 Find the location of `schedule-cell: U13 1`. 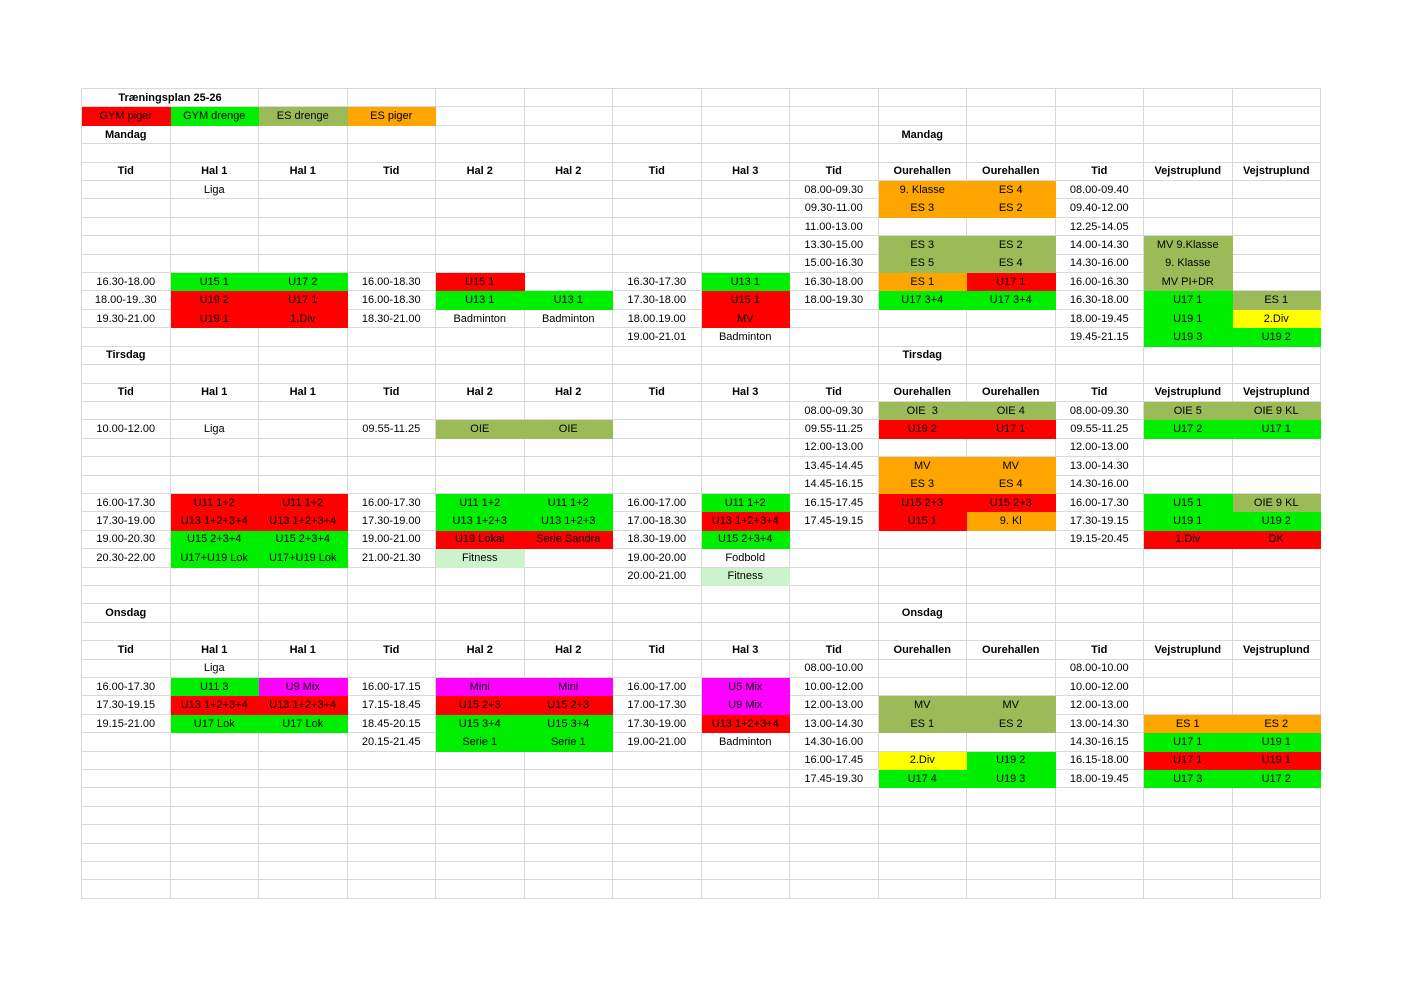

schedule-cell: U13 1 is located at coordinates (568, 300).